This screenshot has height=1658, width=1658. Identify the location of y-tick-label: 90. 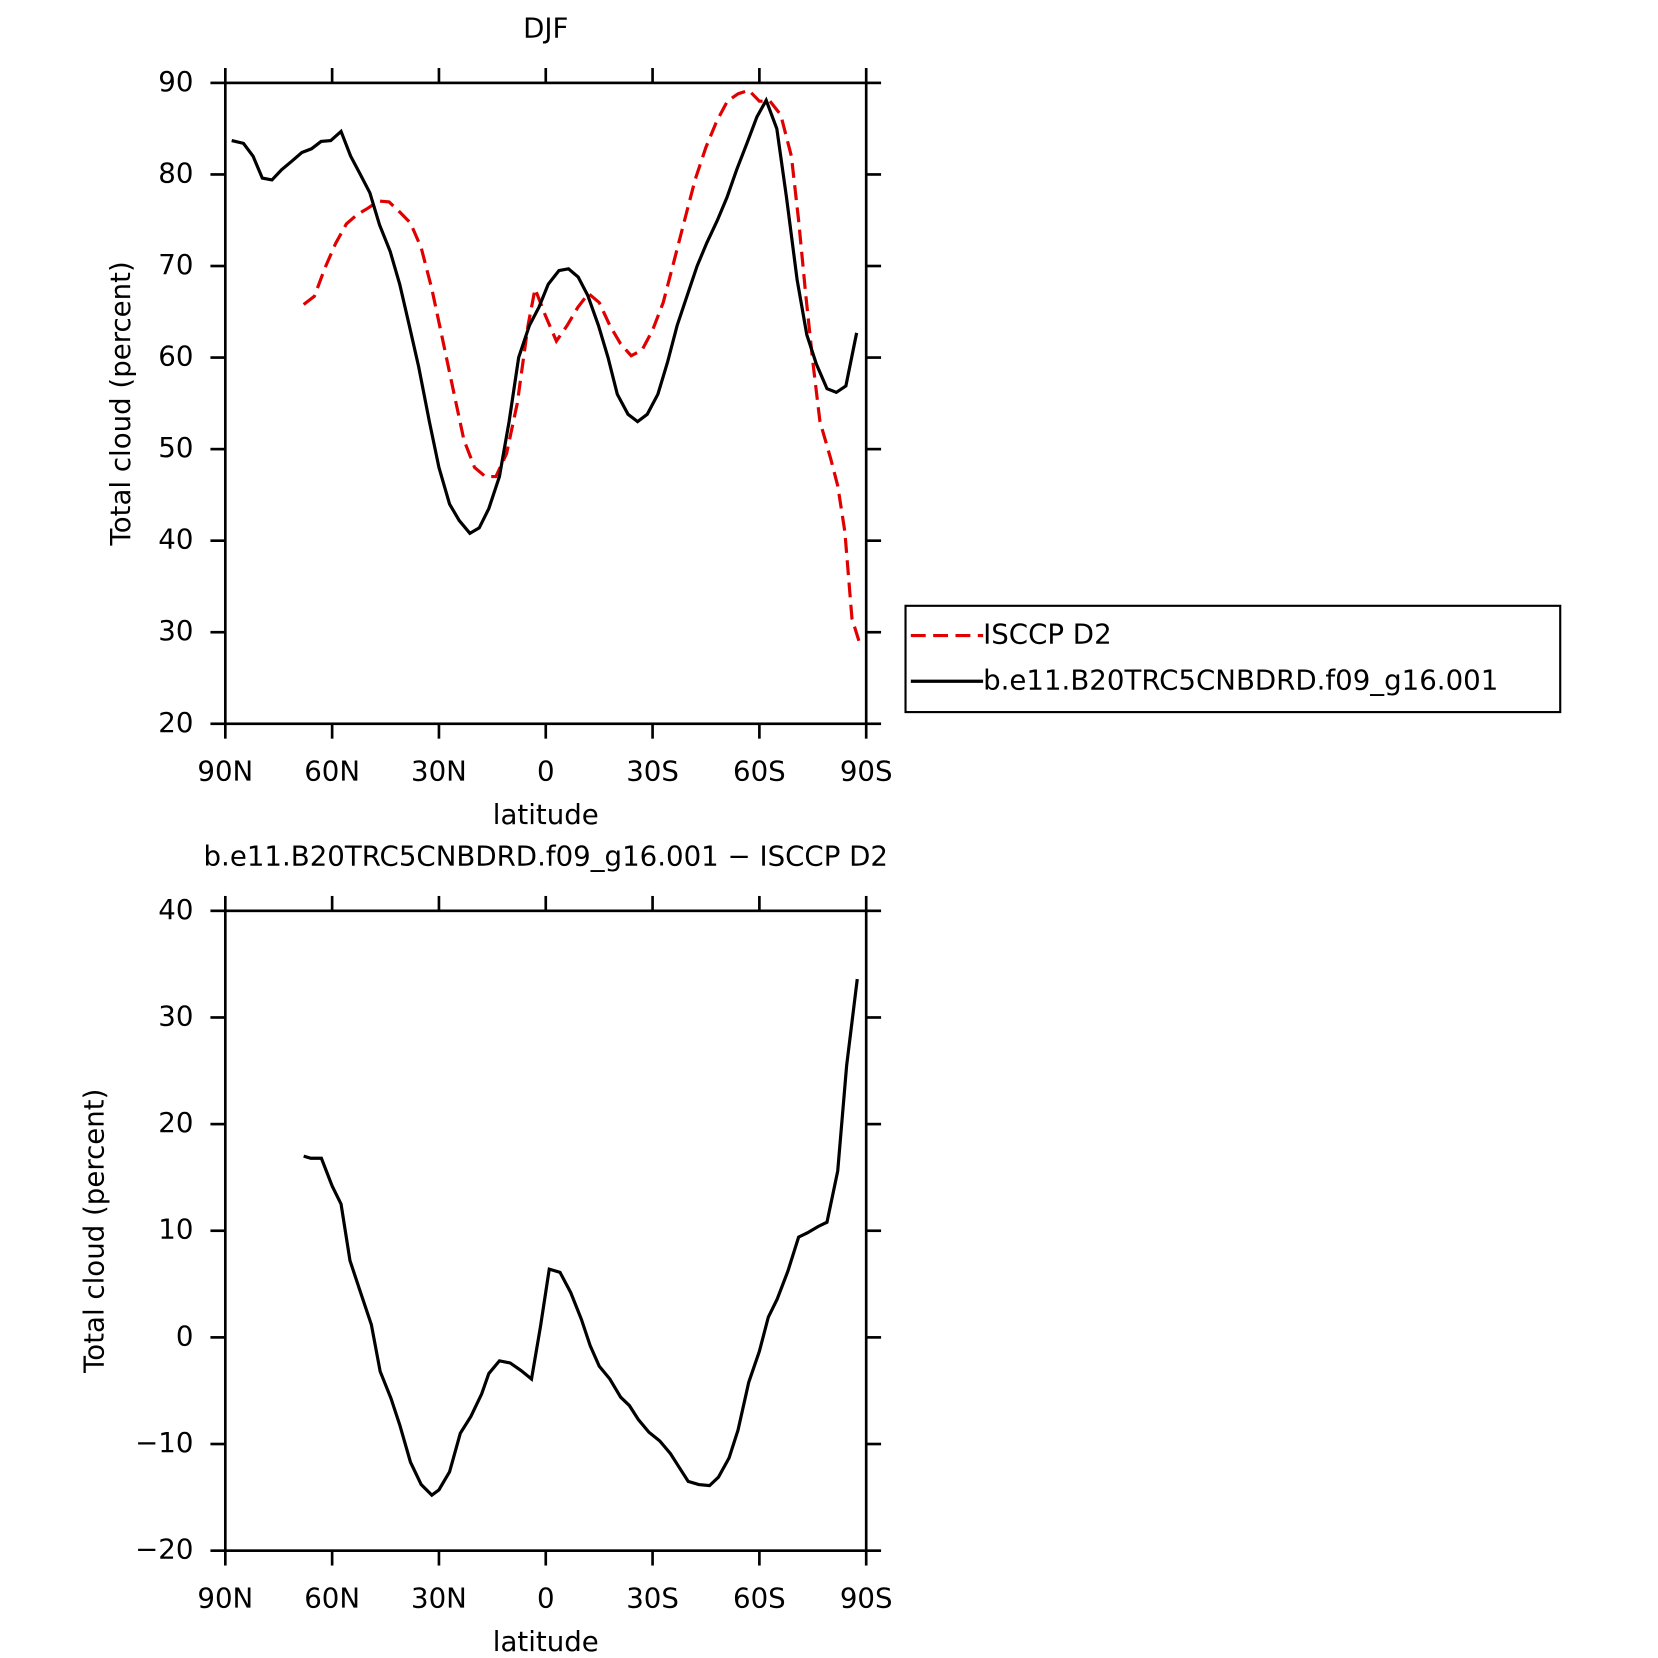
(175, 81).